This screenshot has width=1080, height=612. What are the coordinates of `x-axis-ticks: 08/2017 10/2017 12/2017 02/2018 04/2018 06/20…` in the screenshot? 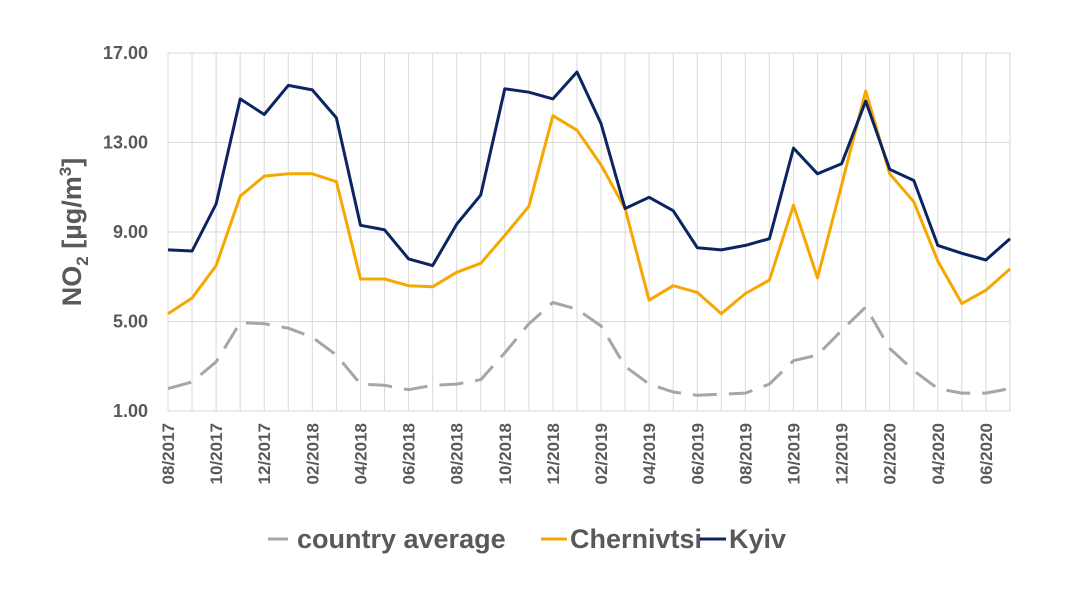 It's located at (577, 453).